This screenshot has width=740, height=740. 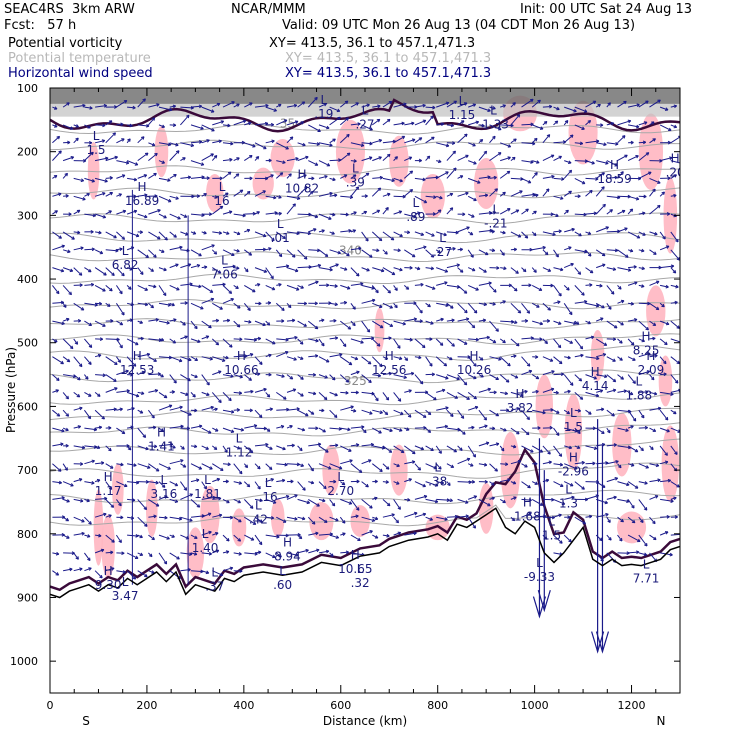 I want to click on center-label: NCAR/MMM, so click(x=268, y=9).